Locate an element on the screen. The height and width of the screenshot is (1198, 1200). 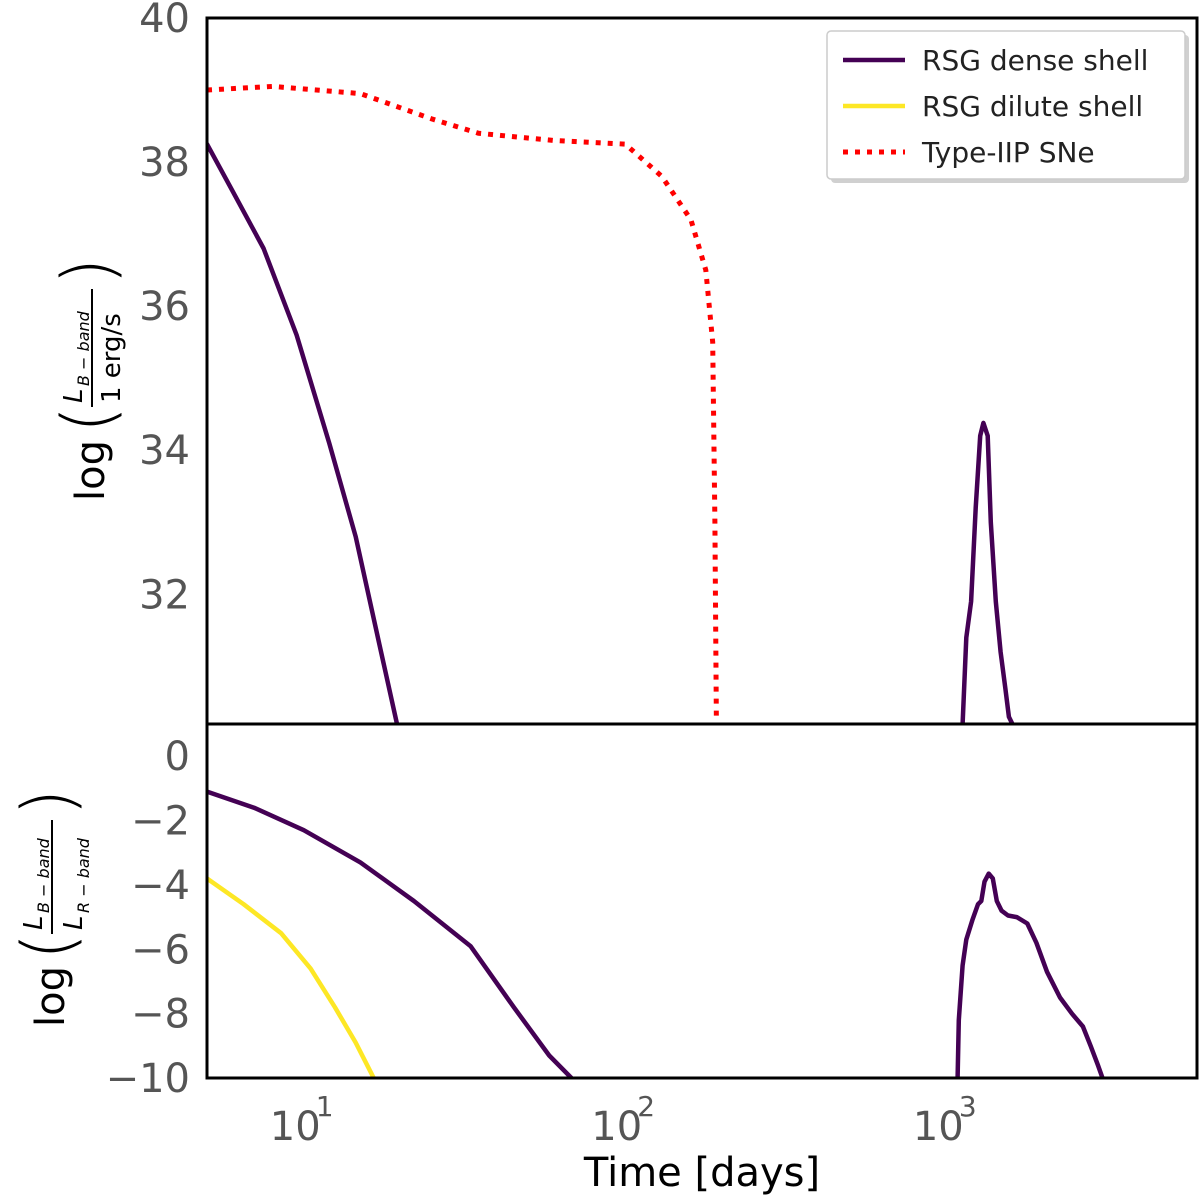
bottom-y-tick-label: 0 is located at coordinates (177, 757).